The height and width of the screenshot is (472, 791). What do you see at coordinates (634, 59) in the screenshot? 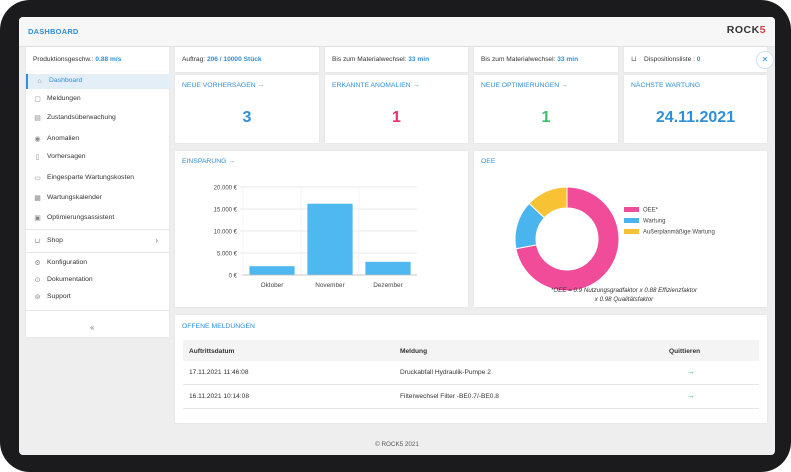
I see `cart-icon: ⊔` at bounding box center [634, 59].